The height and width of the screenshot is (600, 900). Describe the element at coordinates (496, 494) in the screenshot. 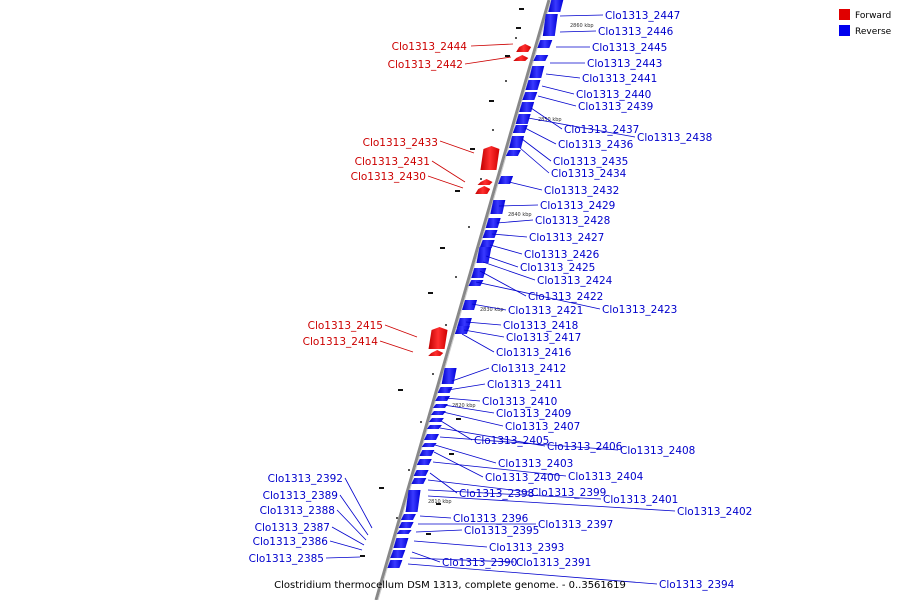

I see `gene-label-reverse: Clo1313_2398` at that location.